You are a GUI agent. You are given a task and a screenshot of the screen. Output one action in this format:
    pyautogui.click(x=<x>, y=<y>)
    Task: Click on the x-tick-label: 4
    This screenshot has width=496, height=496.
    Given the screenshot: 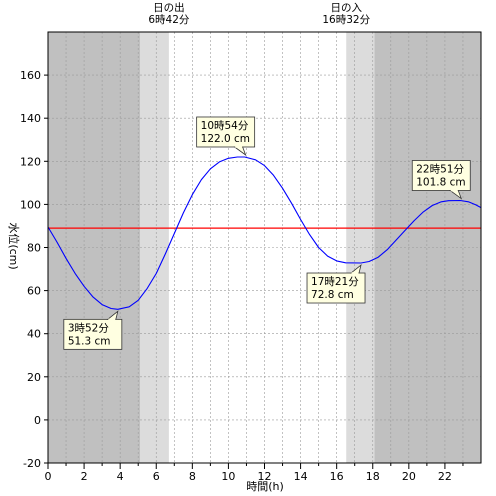 What is the action you would take?
    pyautogui.click(x=120, y=476)
    